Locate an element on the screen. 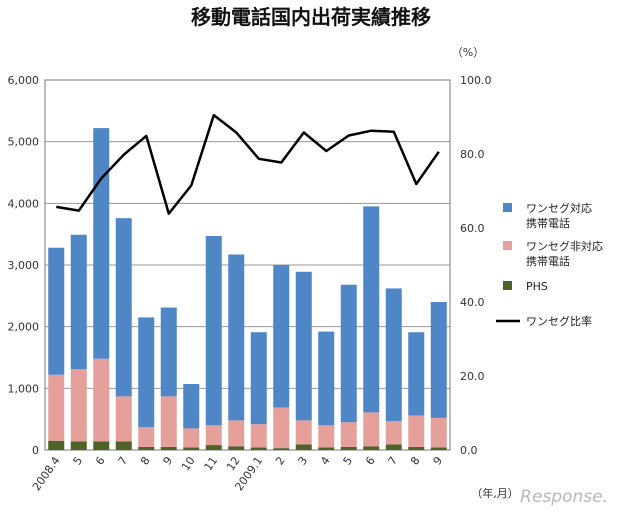 The image size is (623, 516). legend-label-line: ワンセグ非対応 is located at coordinates (564, 246).